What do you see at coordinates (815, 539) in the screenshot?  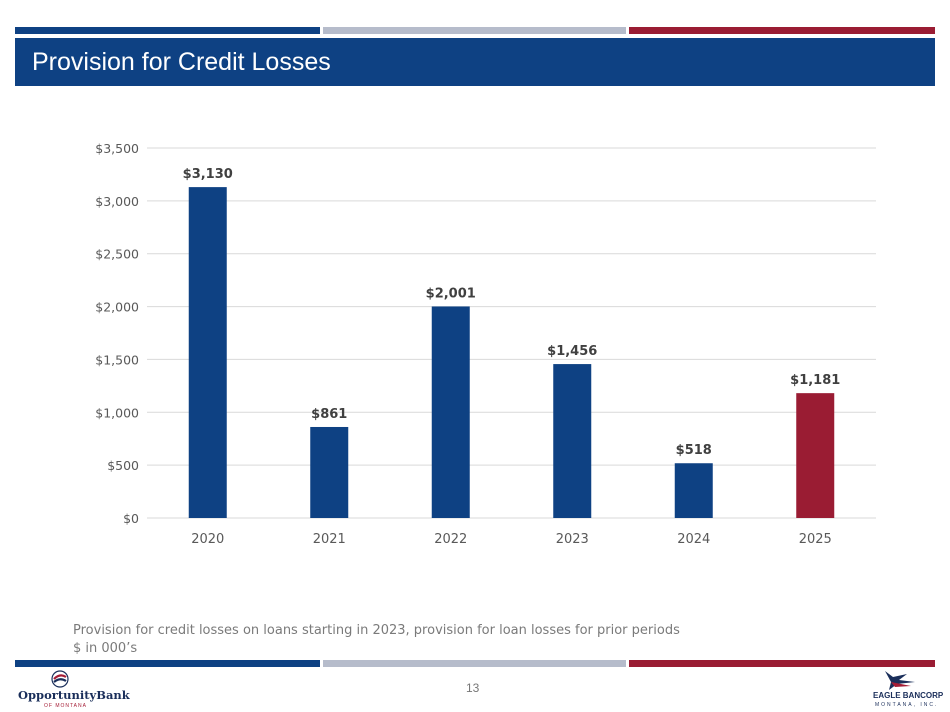 I see `x-tick-label-2025: 2025` at bounding box center [815, 539].